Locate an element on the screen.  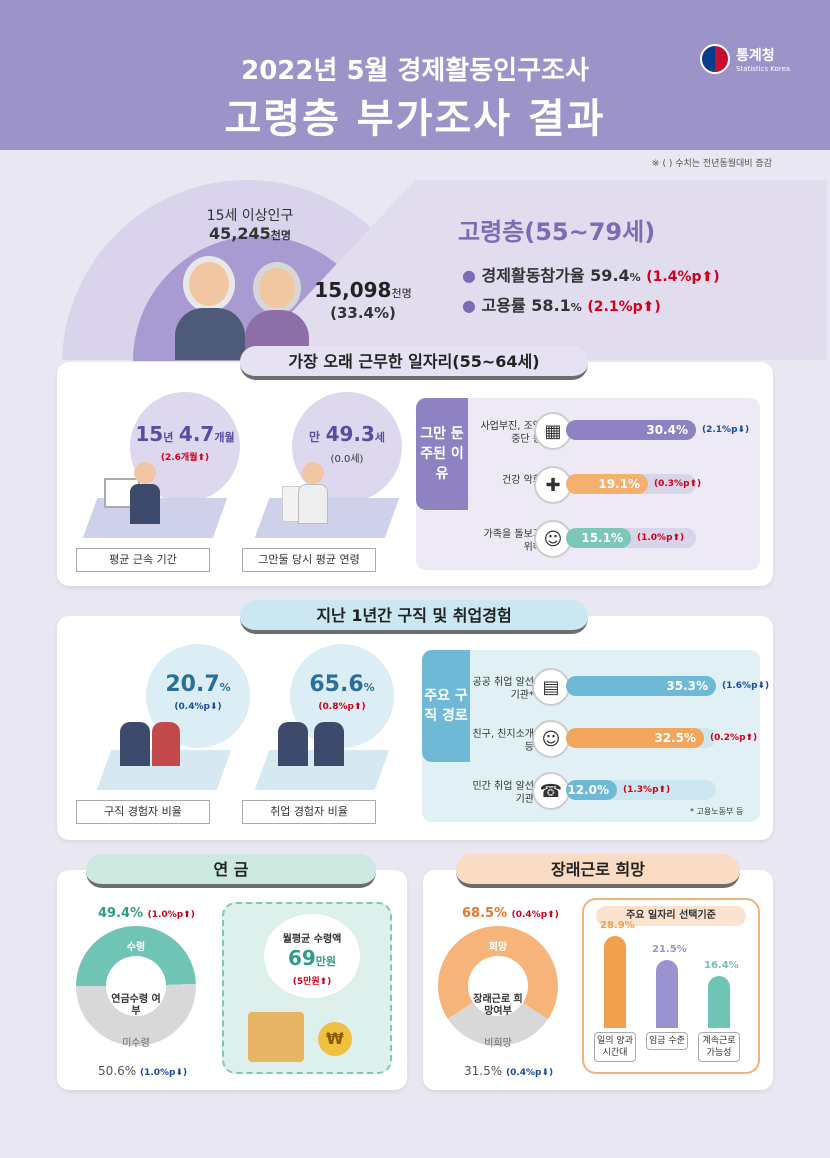
taegeuk-icon is located at coordinates (715, 59).